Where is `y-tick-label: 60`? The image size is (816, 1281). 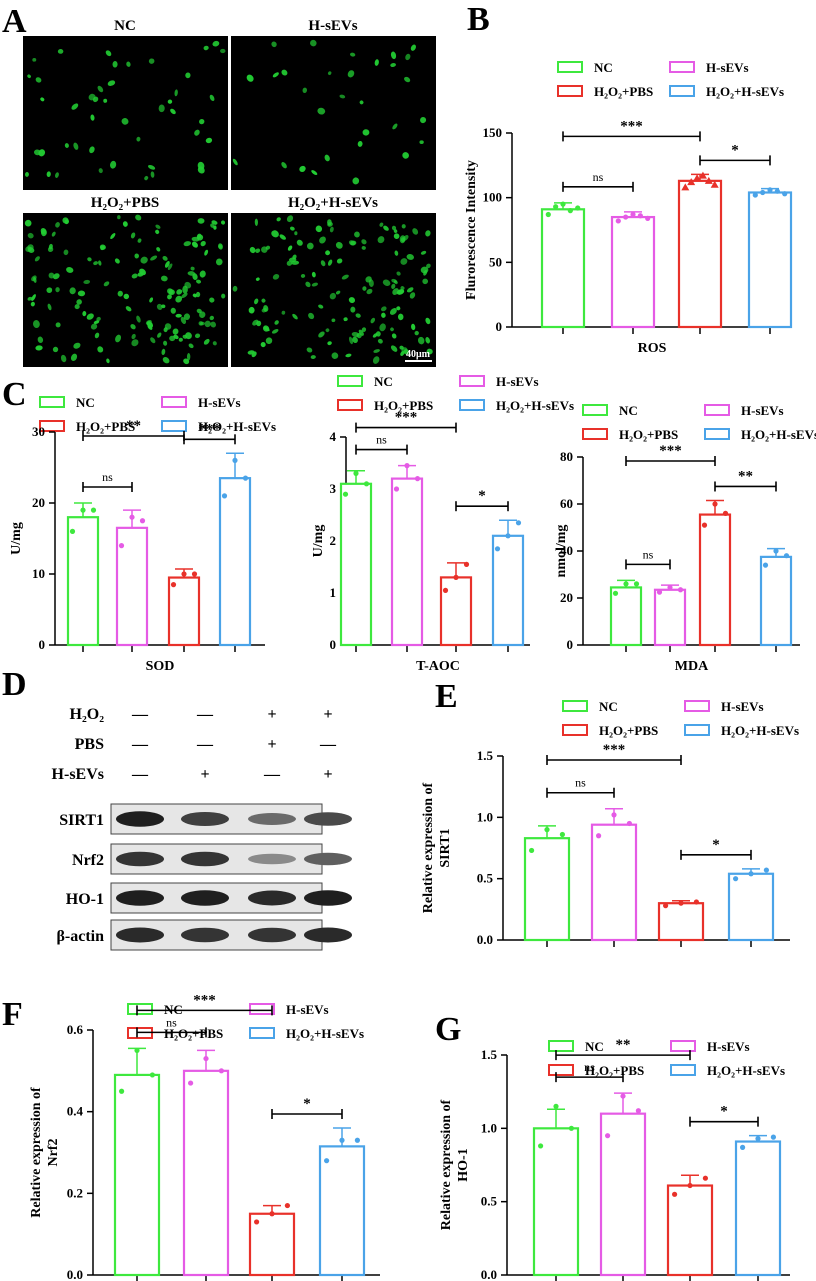
y-tick-label: 60 is located at coordinates (566, 503).